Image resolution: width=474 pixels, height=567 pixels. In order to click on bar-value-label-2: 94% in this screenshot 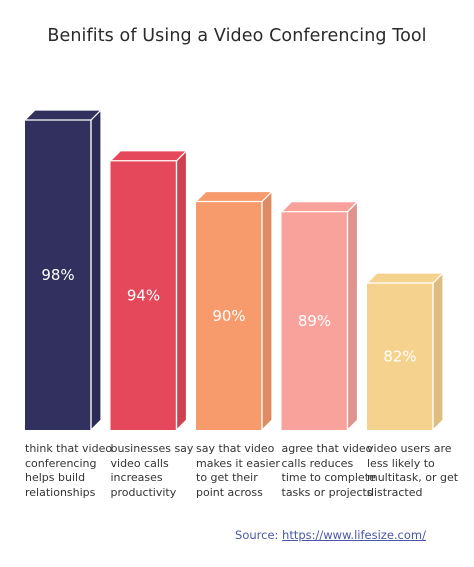, I will do `click(143, 295)`.